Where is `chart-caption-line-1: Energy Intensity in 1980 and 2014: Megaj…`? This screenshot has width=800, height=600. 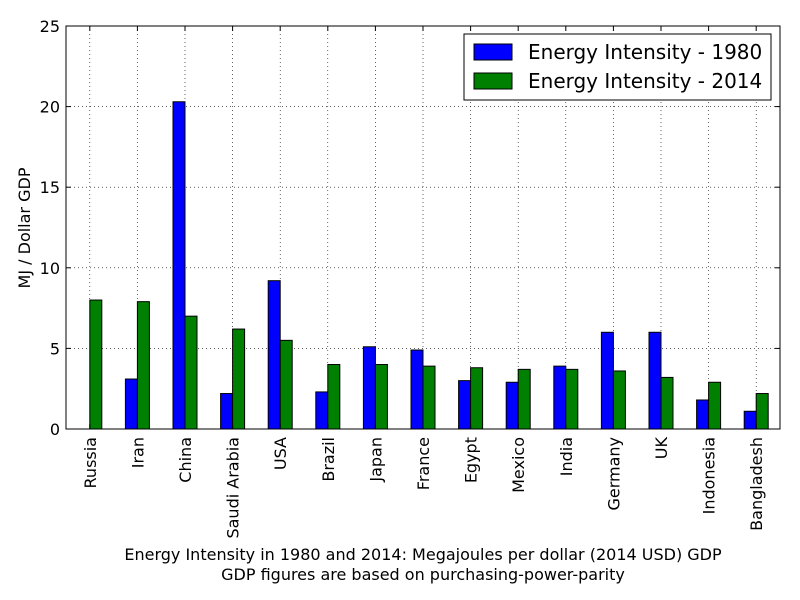
chart-caption-line-1: Energy Intensity in 1980 and 2014: Megaj… is located at coordinates (423, 554).